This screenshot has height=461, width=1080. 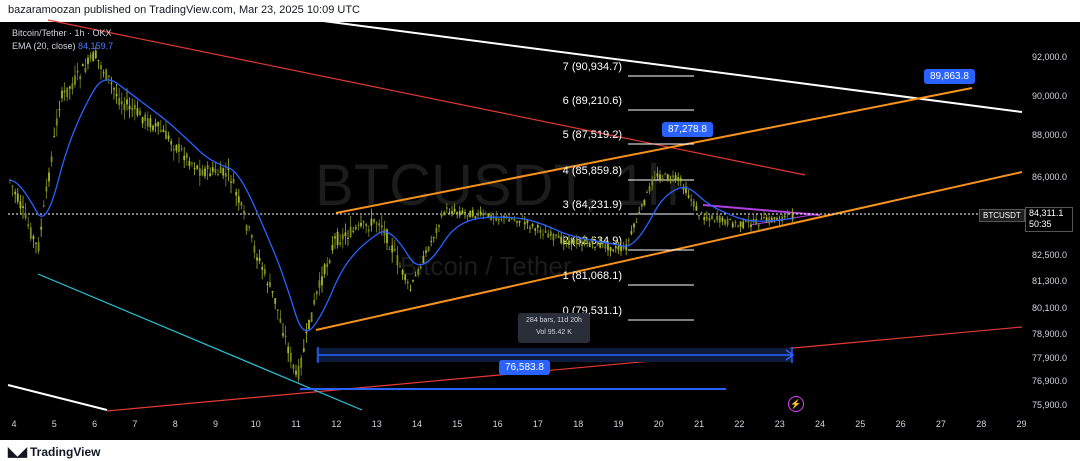 I want to click on time-tick-label: 12, so click(x=336, y=424).